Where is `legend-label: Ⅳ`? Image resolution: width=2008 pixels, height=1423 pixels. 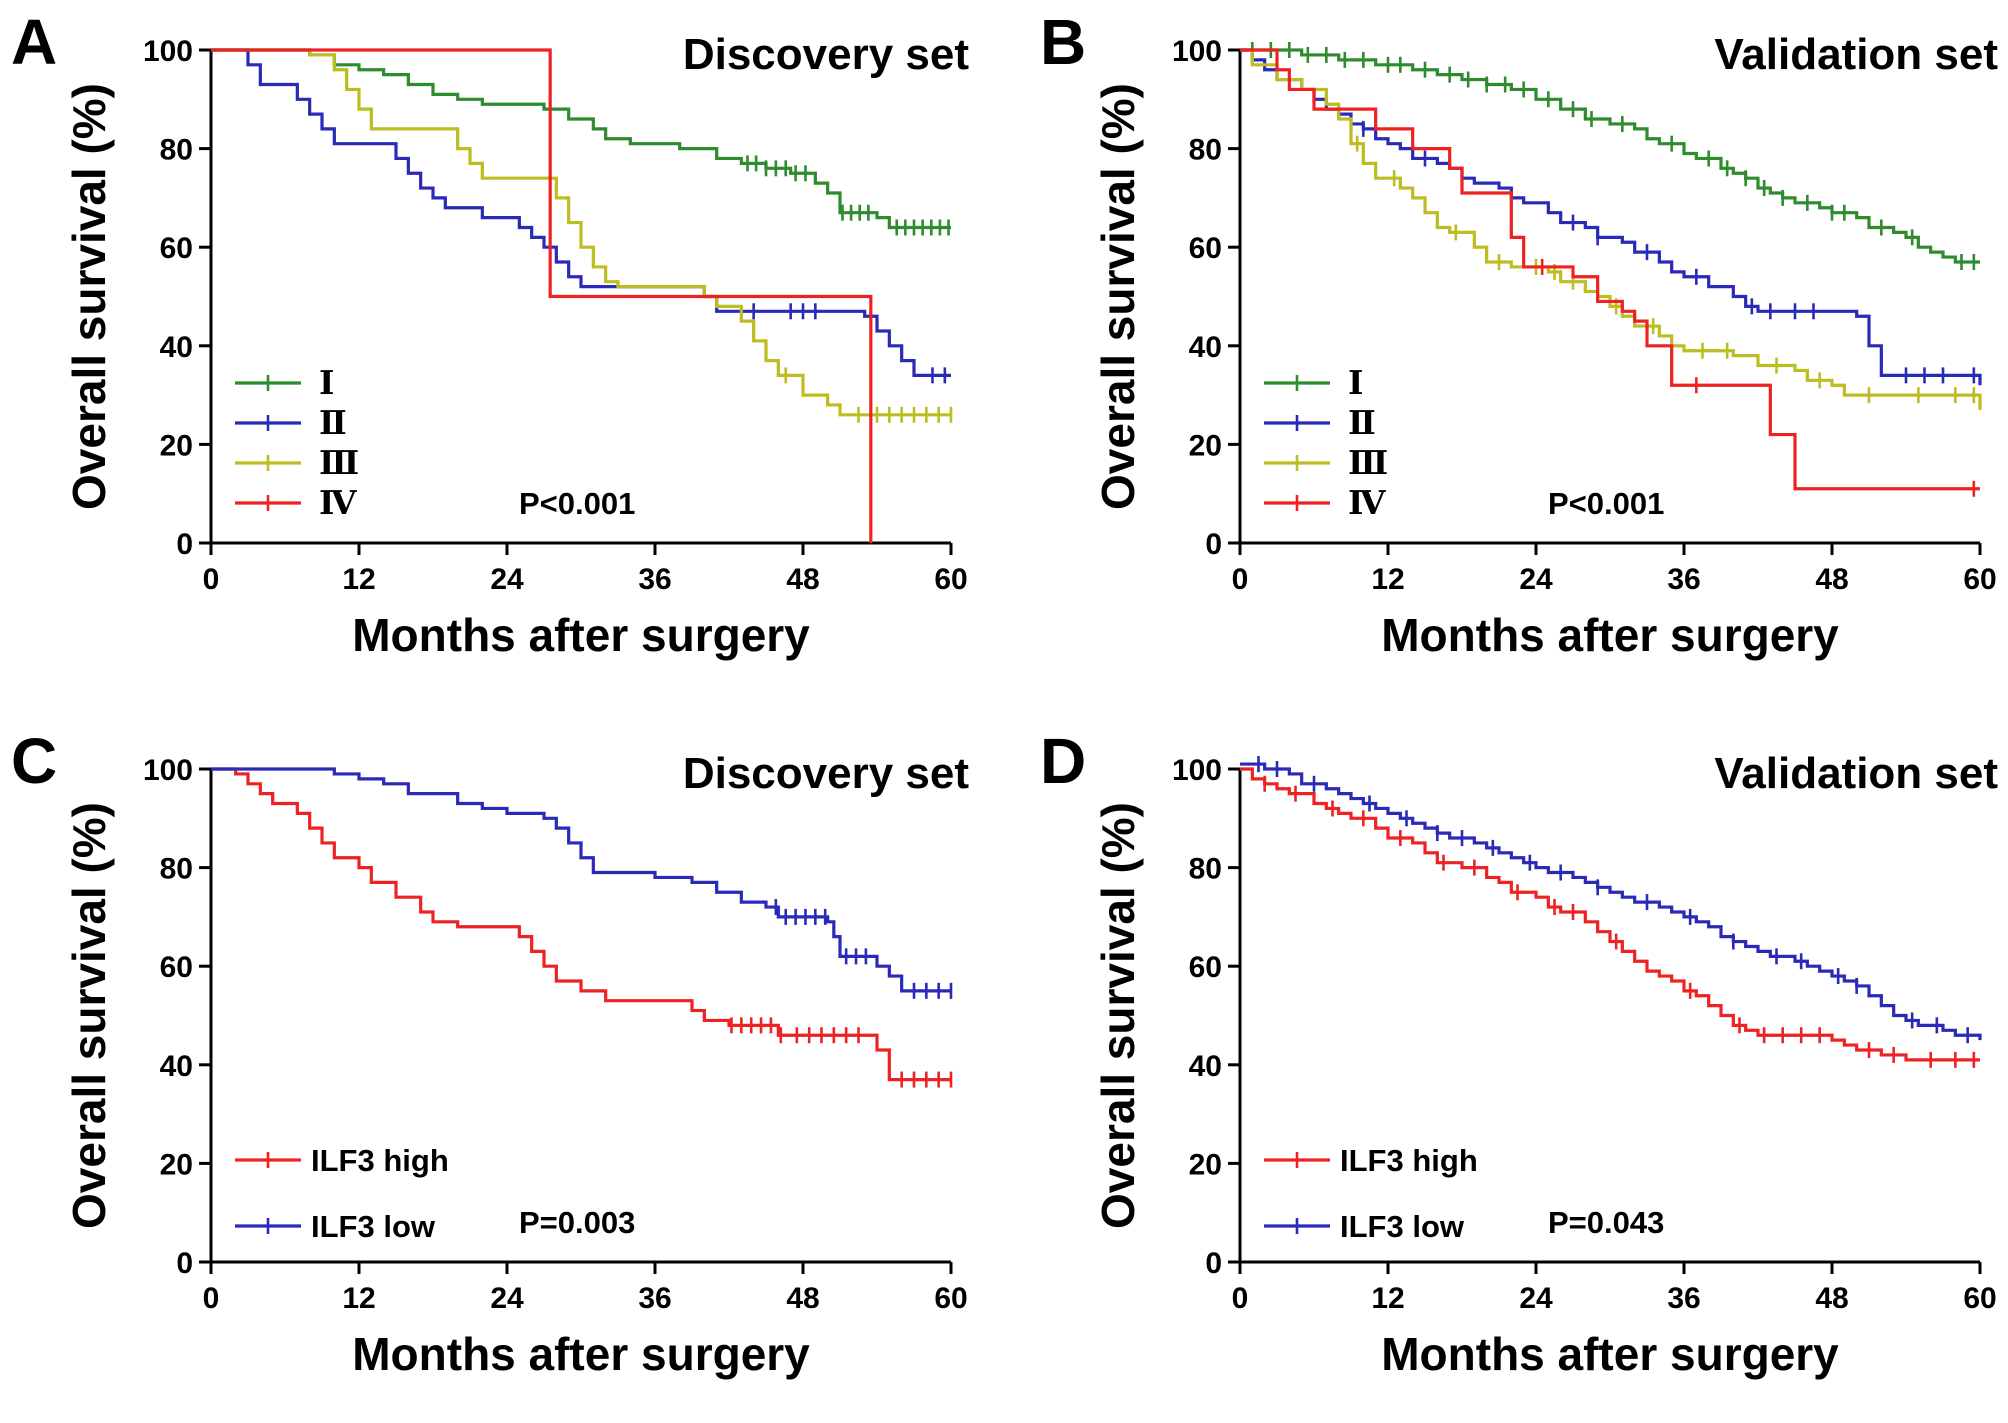 legend-label: Ⅳ is located at coordinates (1367, 504).